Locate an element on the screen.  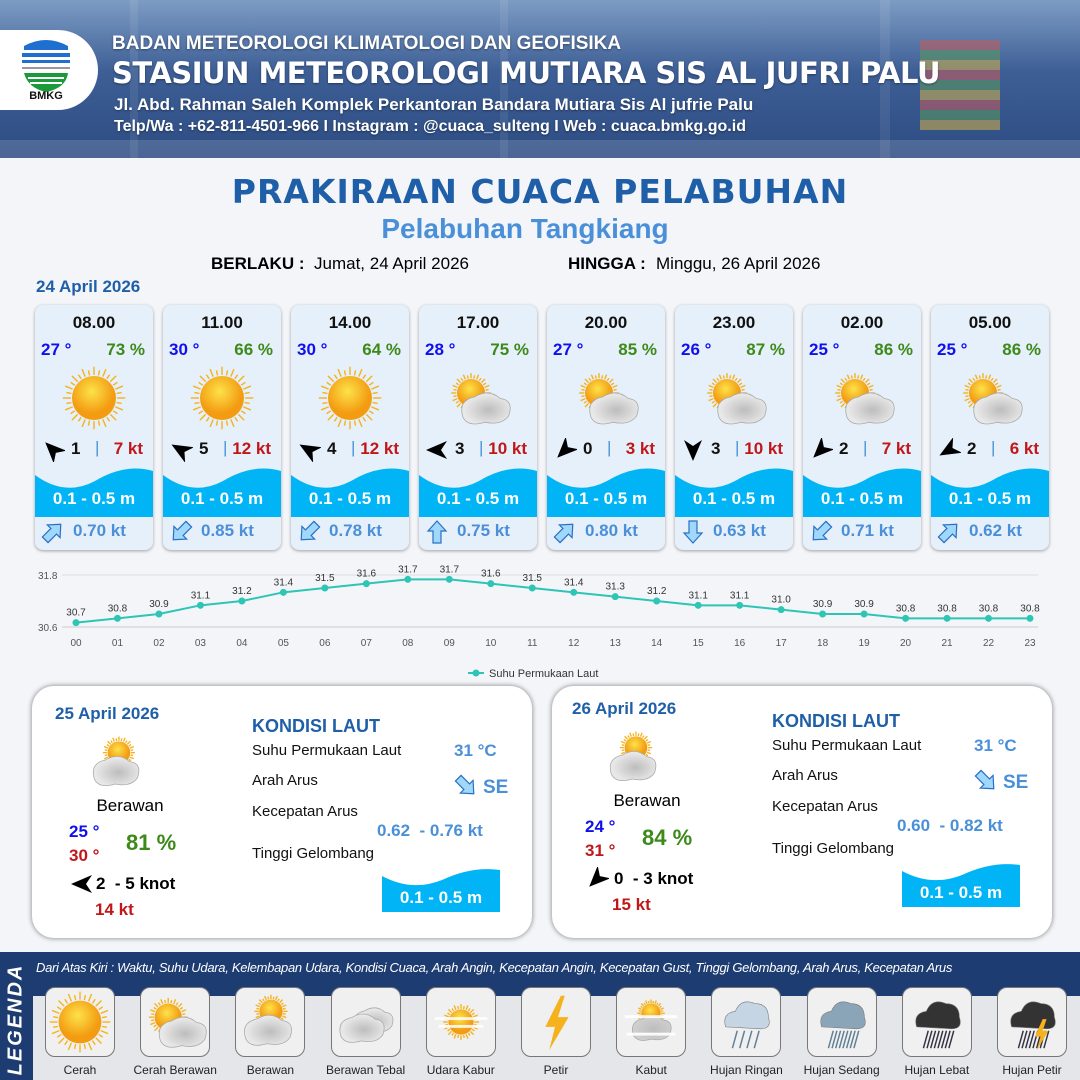
current-speed: 0.78 kt is located at coordinates (355, 530).